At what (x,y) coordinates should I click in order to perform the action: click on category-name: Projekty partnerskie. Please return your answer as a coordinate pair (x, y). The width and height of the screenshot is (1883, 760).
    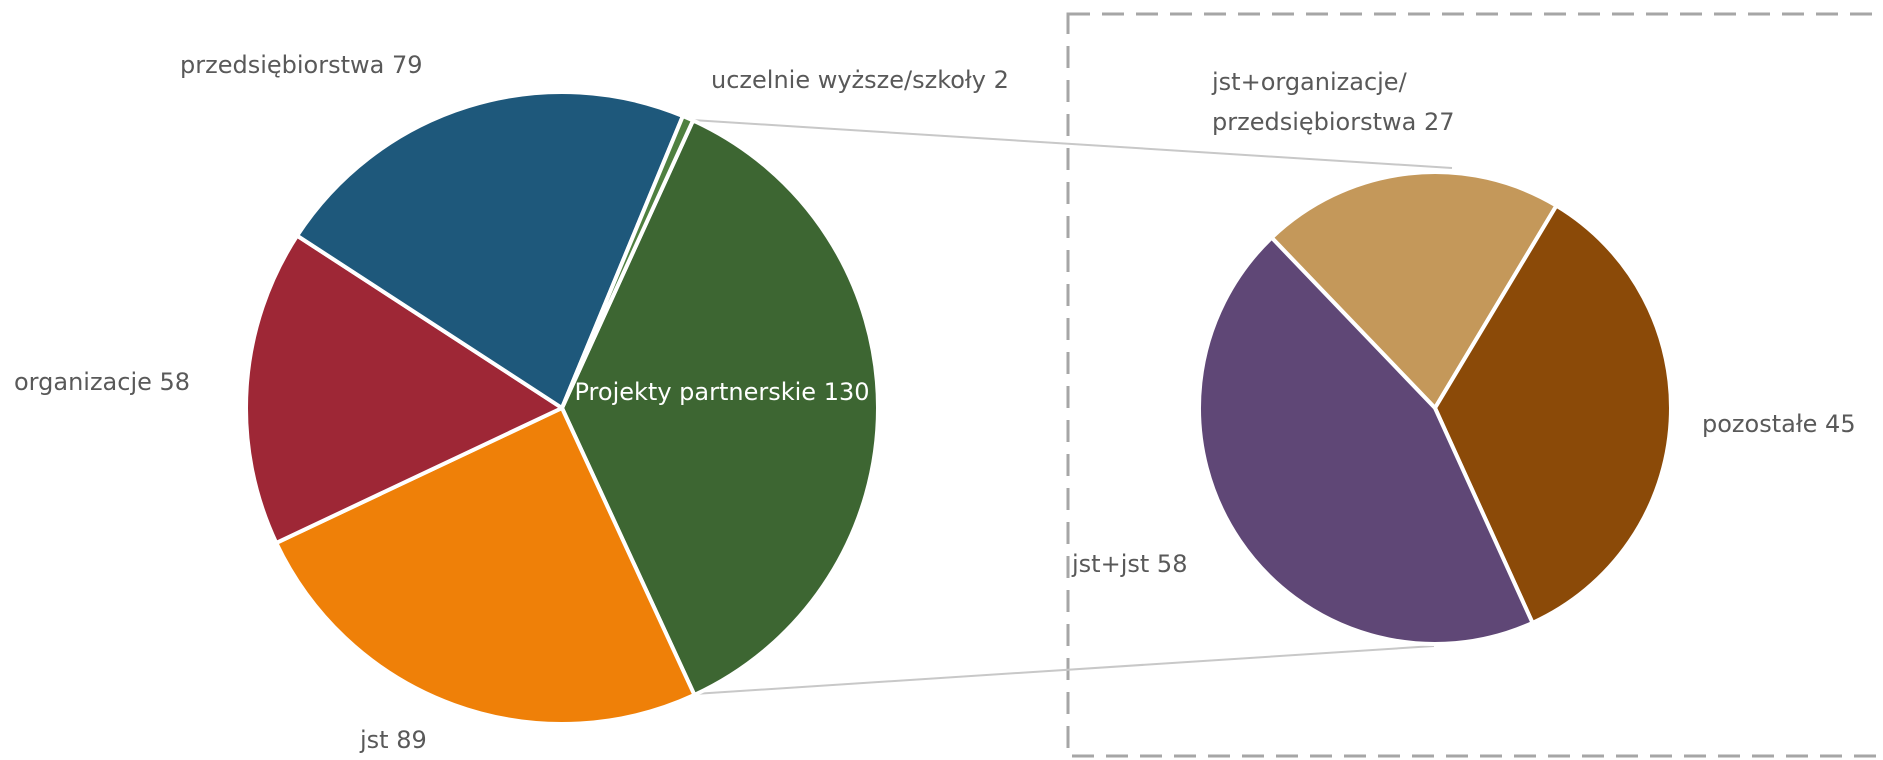
    Looking at the image, I should click on (695, 392).